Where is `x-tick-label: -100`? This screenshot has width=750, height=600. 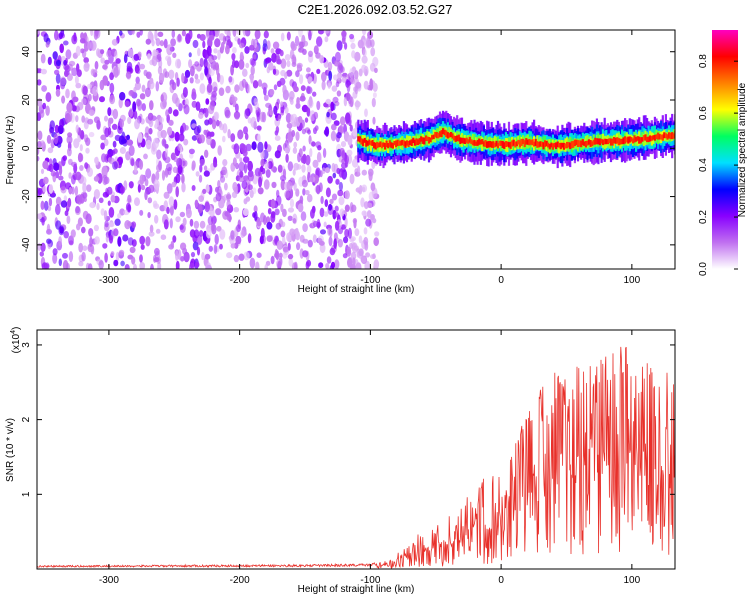
x-tick-label: -100 is located at coordinates (370, 580).